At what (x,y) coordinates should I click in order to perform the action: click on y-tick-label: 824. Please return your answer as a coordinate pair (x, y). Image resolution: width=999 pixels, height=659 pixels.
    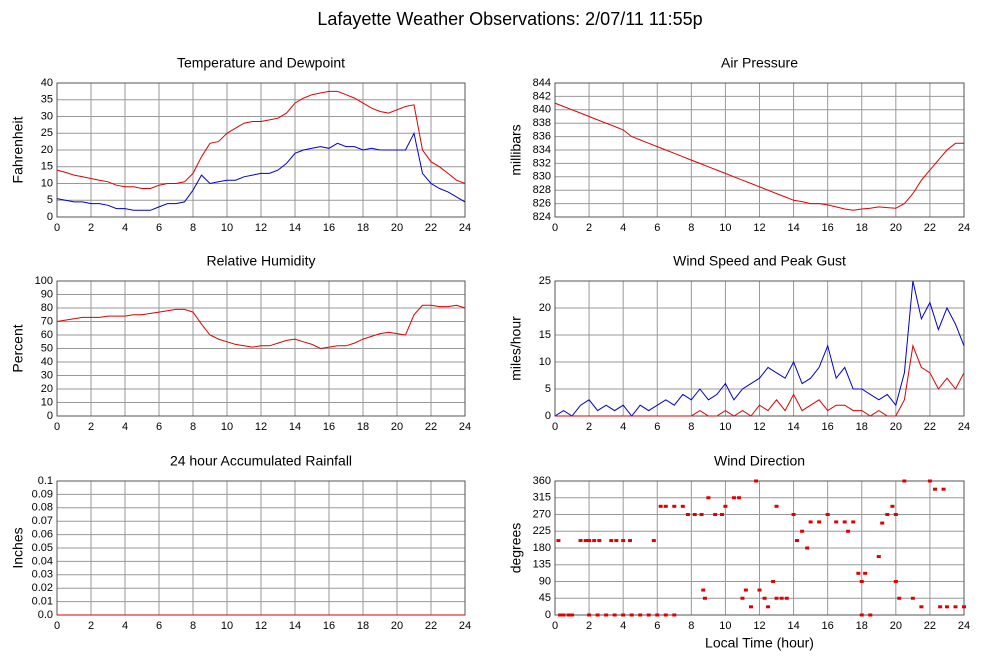
    Looking at the image, I should click on (542, 217).